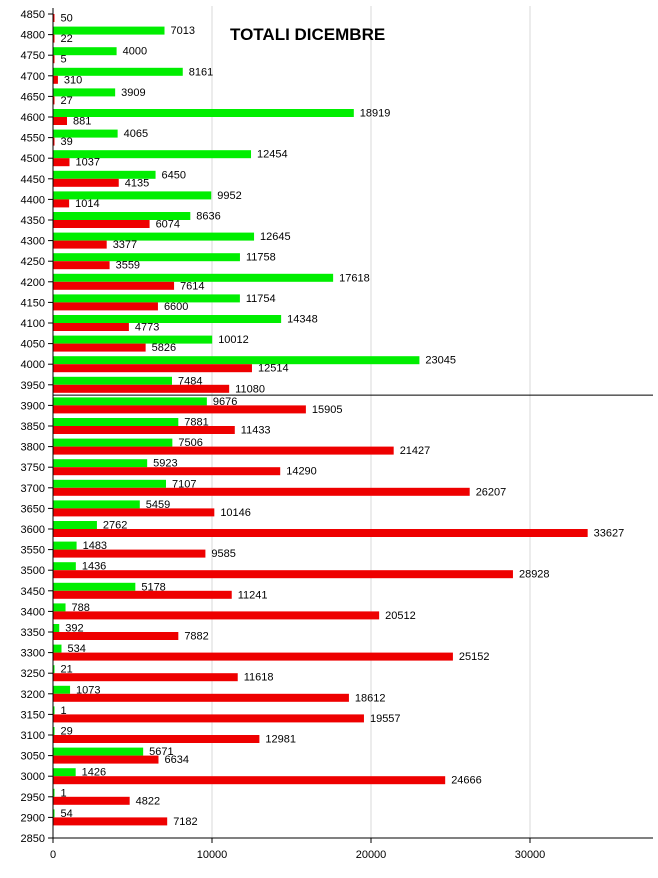  I want to click on data-label: 19557, so click(385, 719).